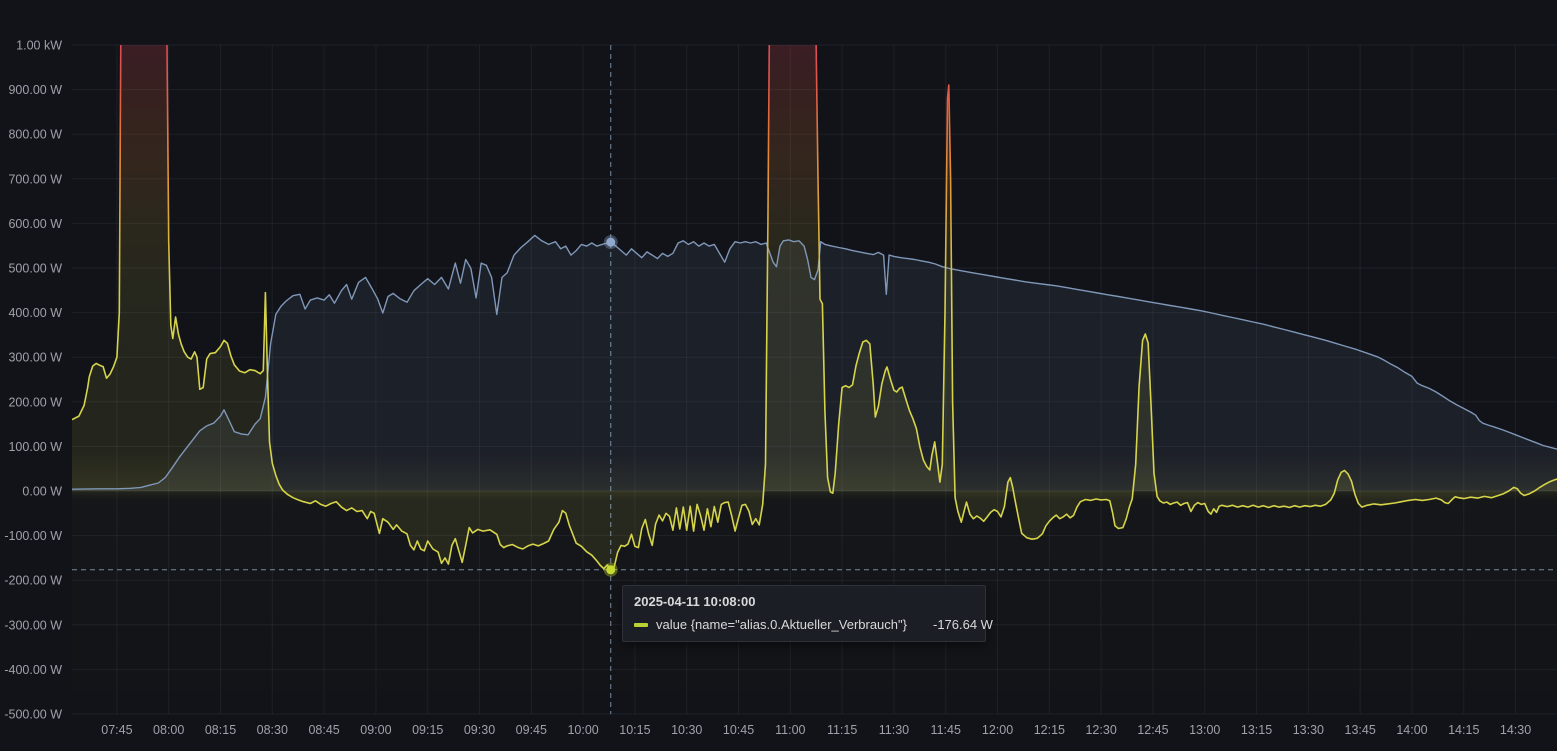 Image resolution: width=1557 pixels, height=751 pixels. I want to click on y-axis-tick: 100.00 W, so click(35, 447).